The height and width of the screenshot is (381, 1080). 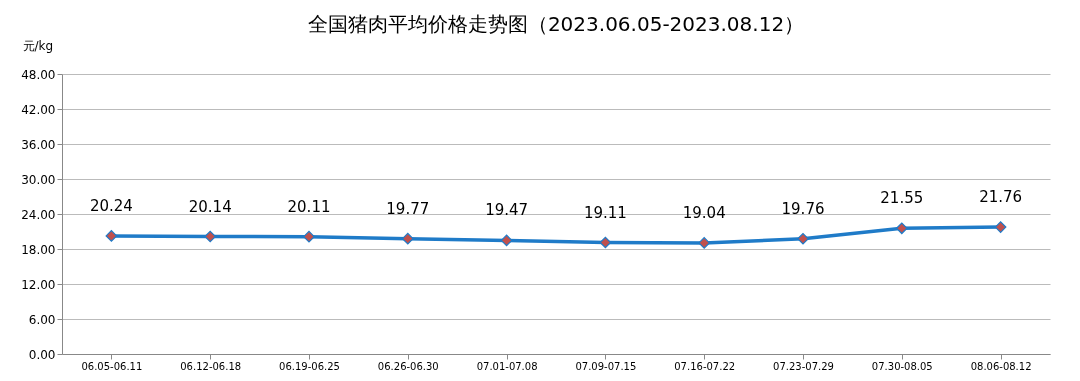 What do you see at coordinates (38, 179) in the screenshot?
I see `y-tick-label: 30.00` at bounding box center [38, 179].